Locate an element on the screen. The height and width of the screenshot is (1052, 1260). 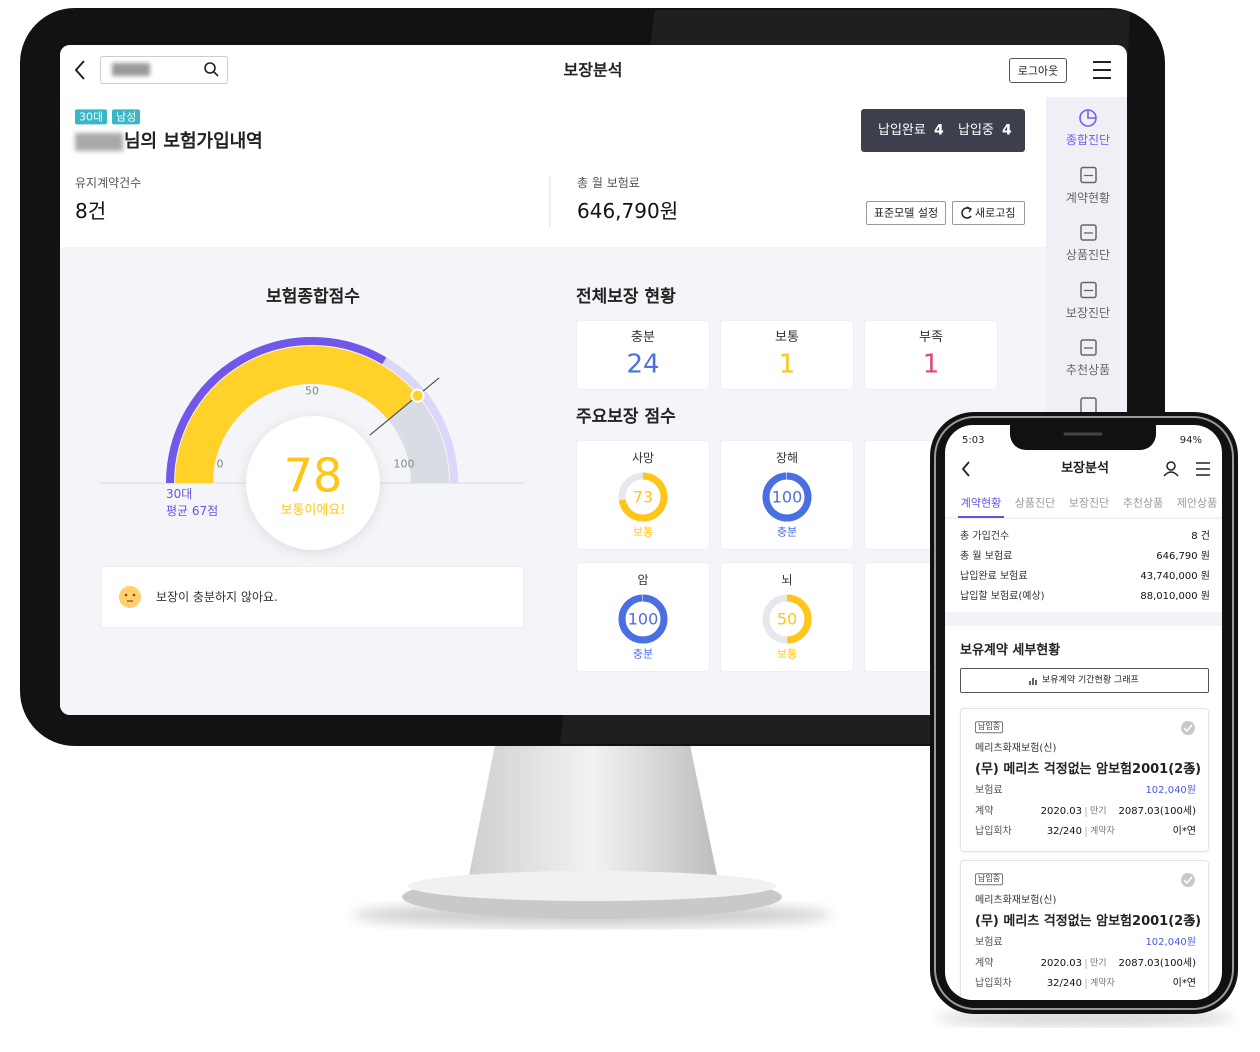
major-value: 73 is located at coordinates (643, 497).